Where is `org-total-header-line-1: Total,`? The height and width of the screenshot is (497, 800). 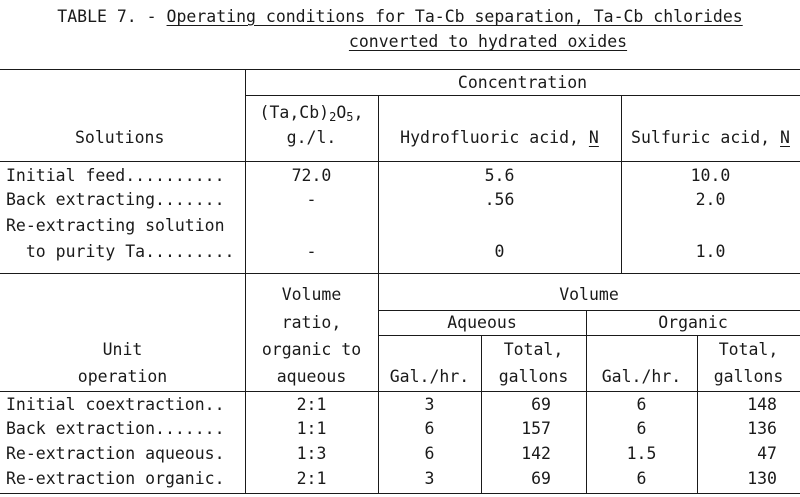
org-total-header-line-1: Total, is located at coordinates (748, 349).